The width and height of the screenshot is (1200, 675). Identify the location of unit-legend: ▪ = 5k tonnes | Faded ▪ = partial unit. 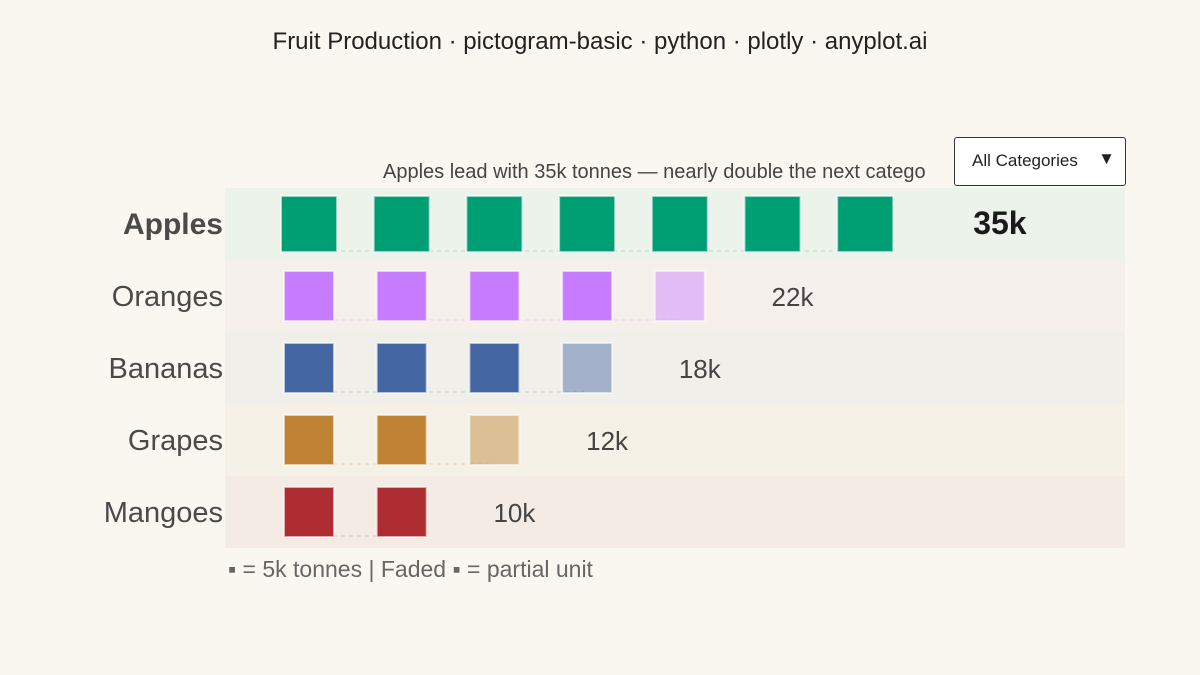
(410, 569).